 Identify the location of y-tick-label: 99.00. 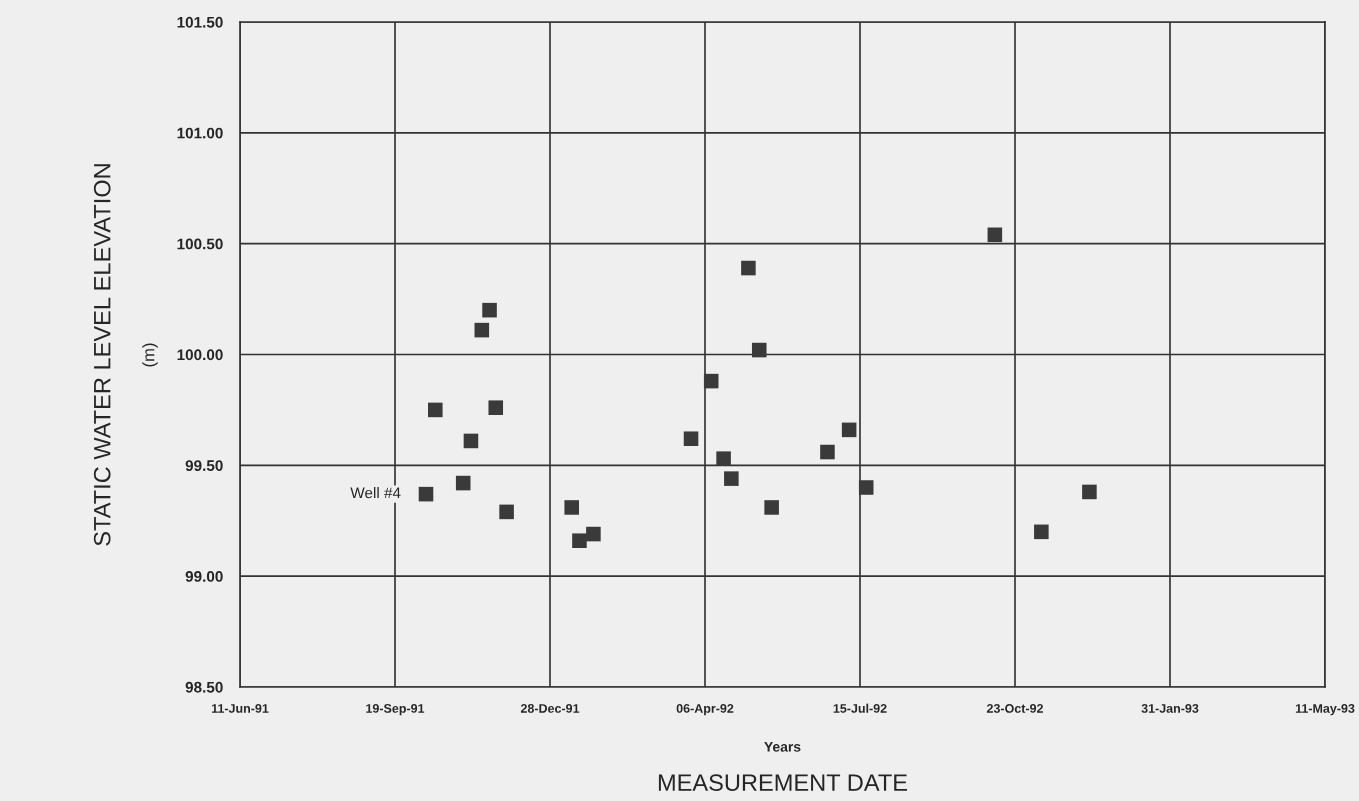
(204, 576).